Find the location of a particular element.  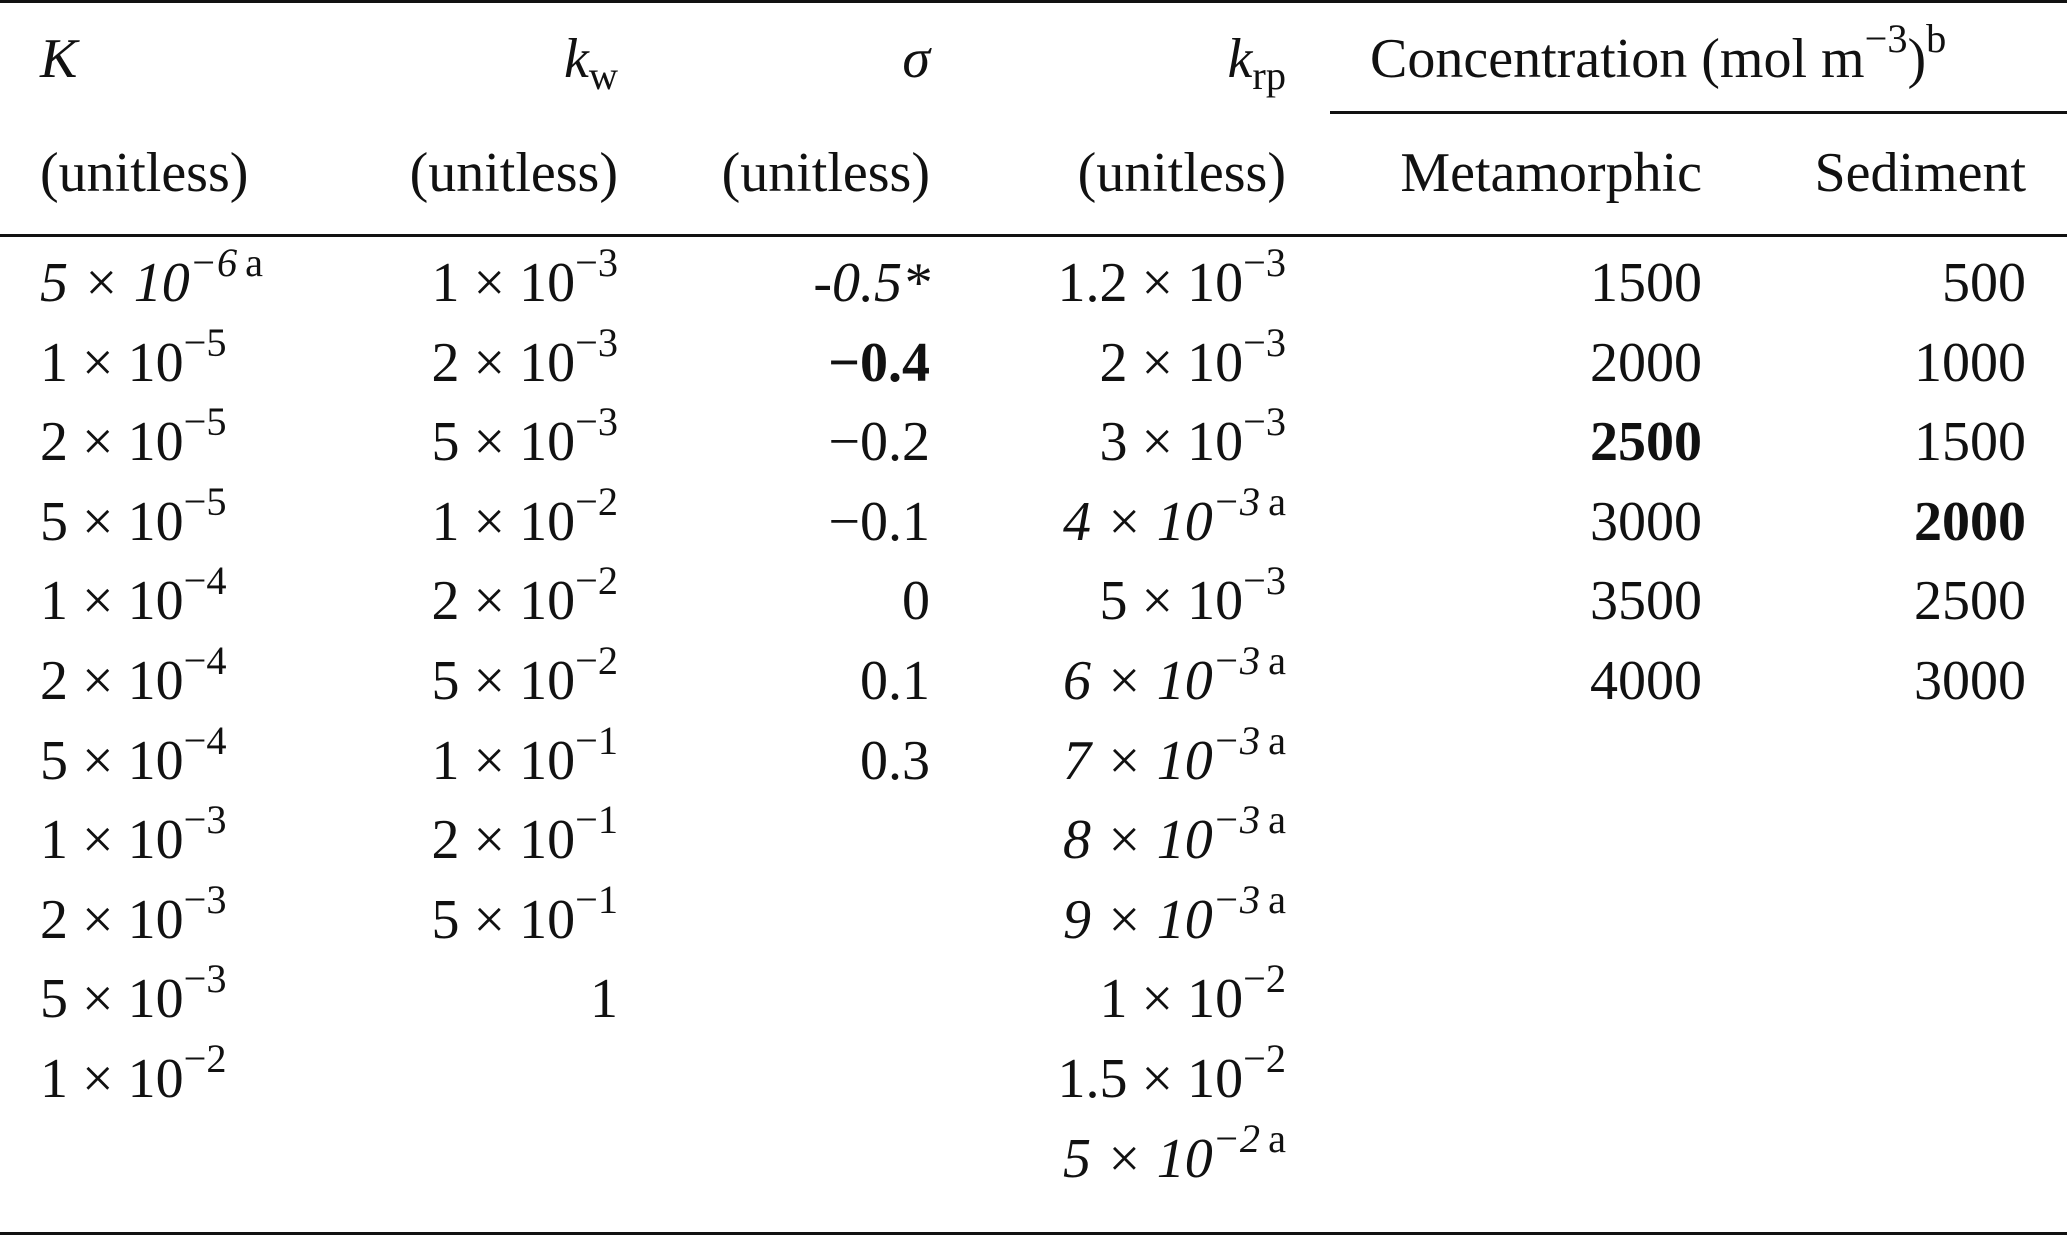

cell-krp-5: 6 × 10−3 a is located at coordinates (1174, 675).